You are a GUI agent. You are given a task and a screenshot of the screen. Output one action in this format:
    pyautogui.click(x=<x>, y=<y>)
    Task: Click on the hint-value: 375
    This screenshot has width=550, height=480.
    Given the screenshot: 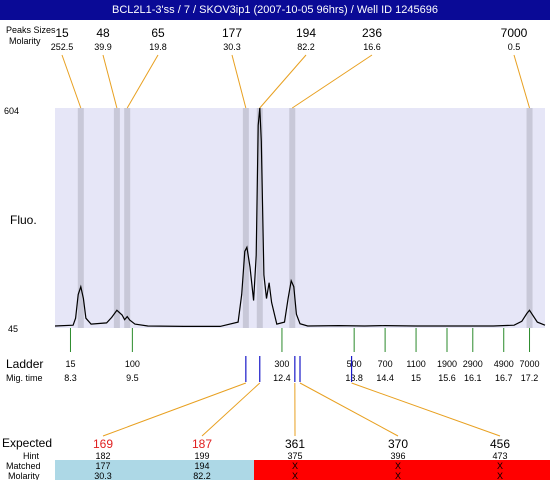 What is the action you would take?
    pyautogui.click(x=294, y=456)
    